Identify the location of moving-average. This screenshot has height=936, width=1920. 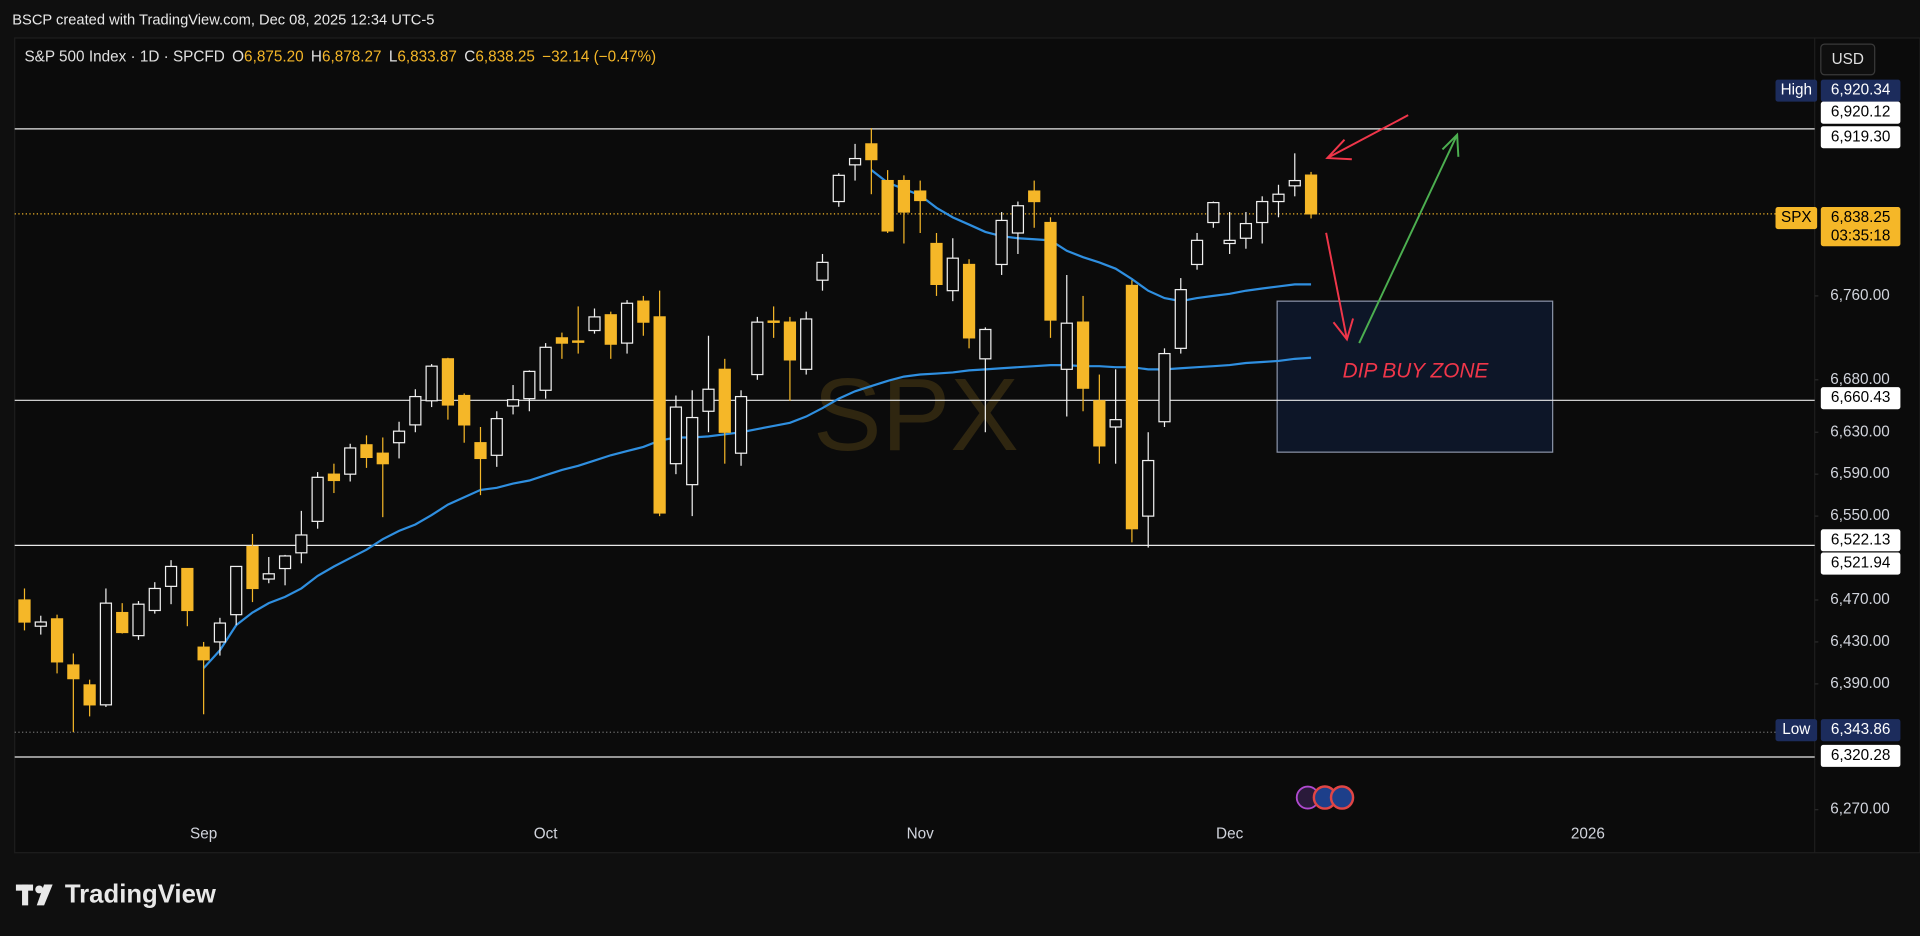
(1091, 236).